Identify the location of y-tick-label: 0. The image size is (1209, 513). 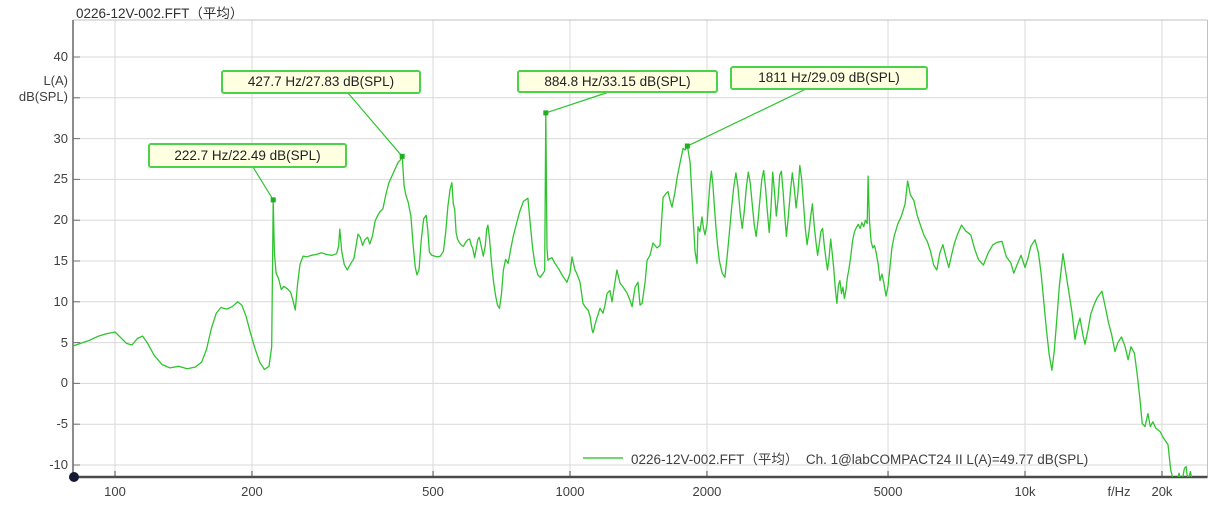
(64, 383).